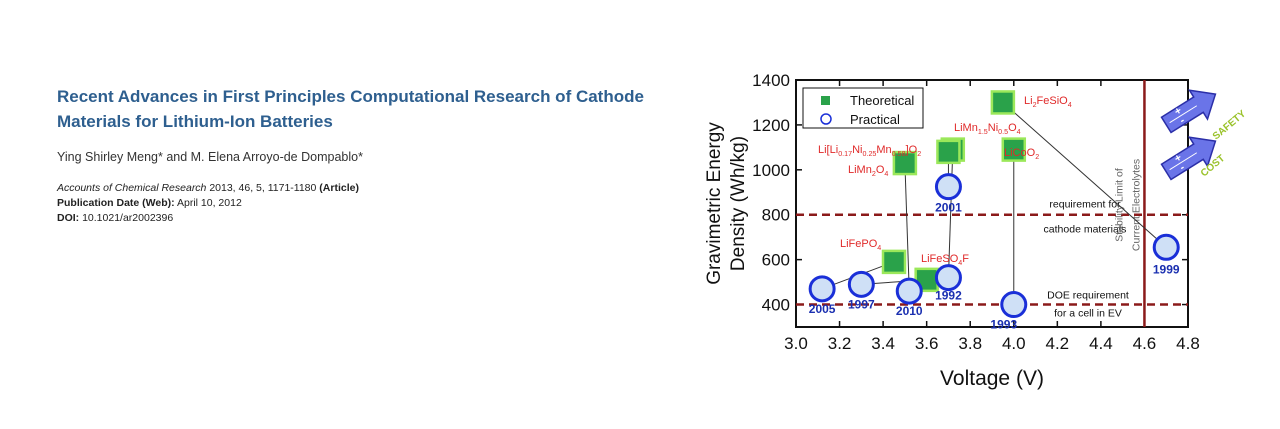  I want to click on y-axis-label: Gravimetric Energy Density (Wh/kg), so click(726, 203).